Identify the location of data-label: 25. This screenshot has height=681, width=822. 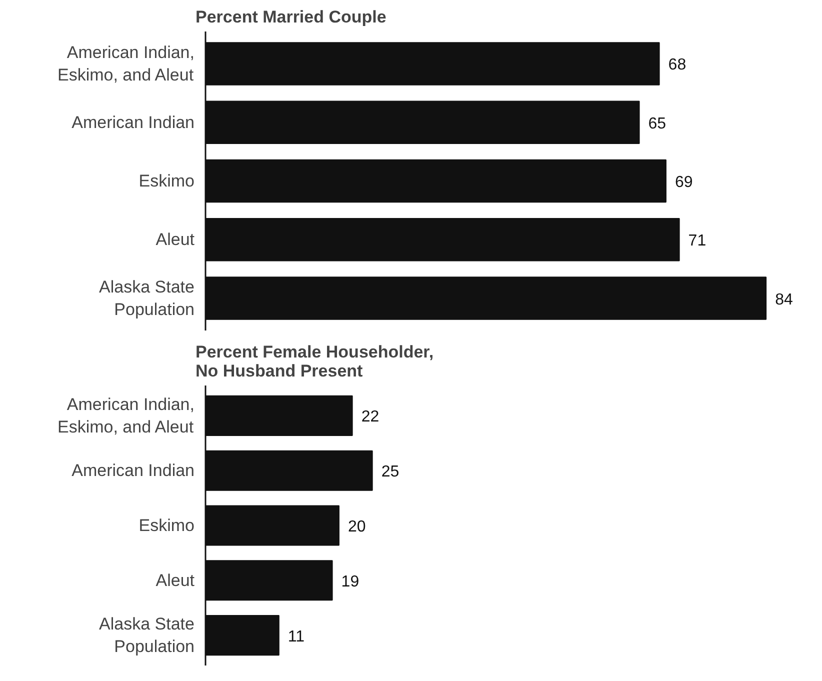
(390, 472).